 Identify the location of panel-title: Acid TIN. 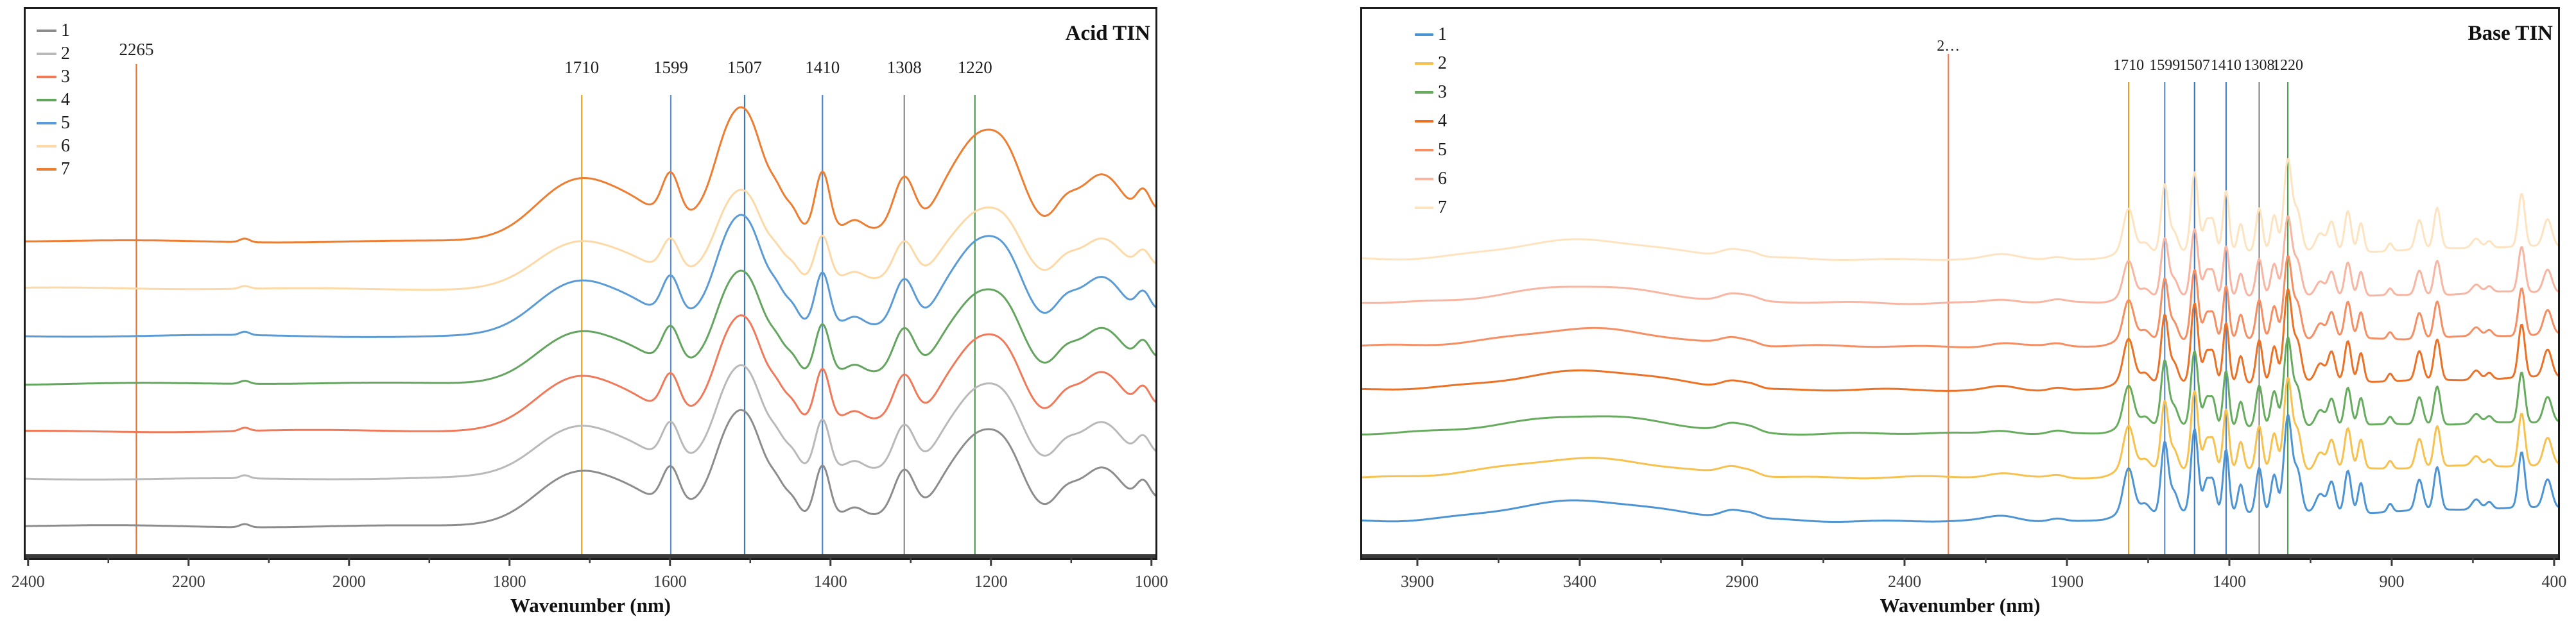
(1108, 34).